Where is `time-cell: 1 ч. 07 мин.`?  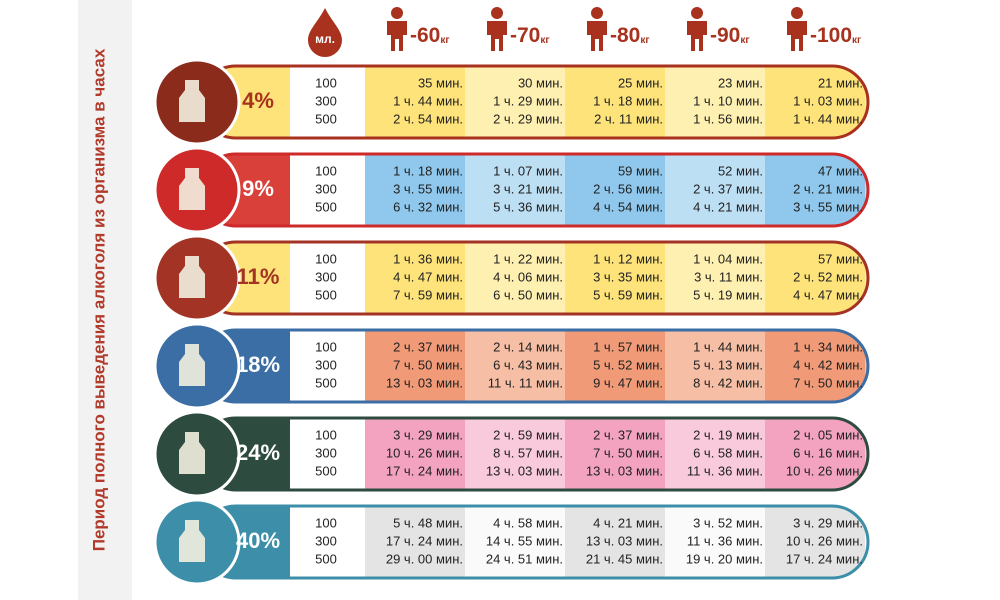
time-cell: 1 ч. 07 мин. is located at coordinates (528, 170).